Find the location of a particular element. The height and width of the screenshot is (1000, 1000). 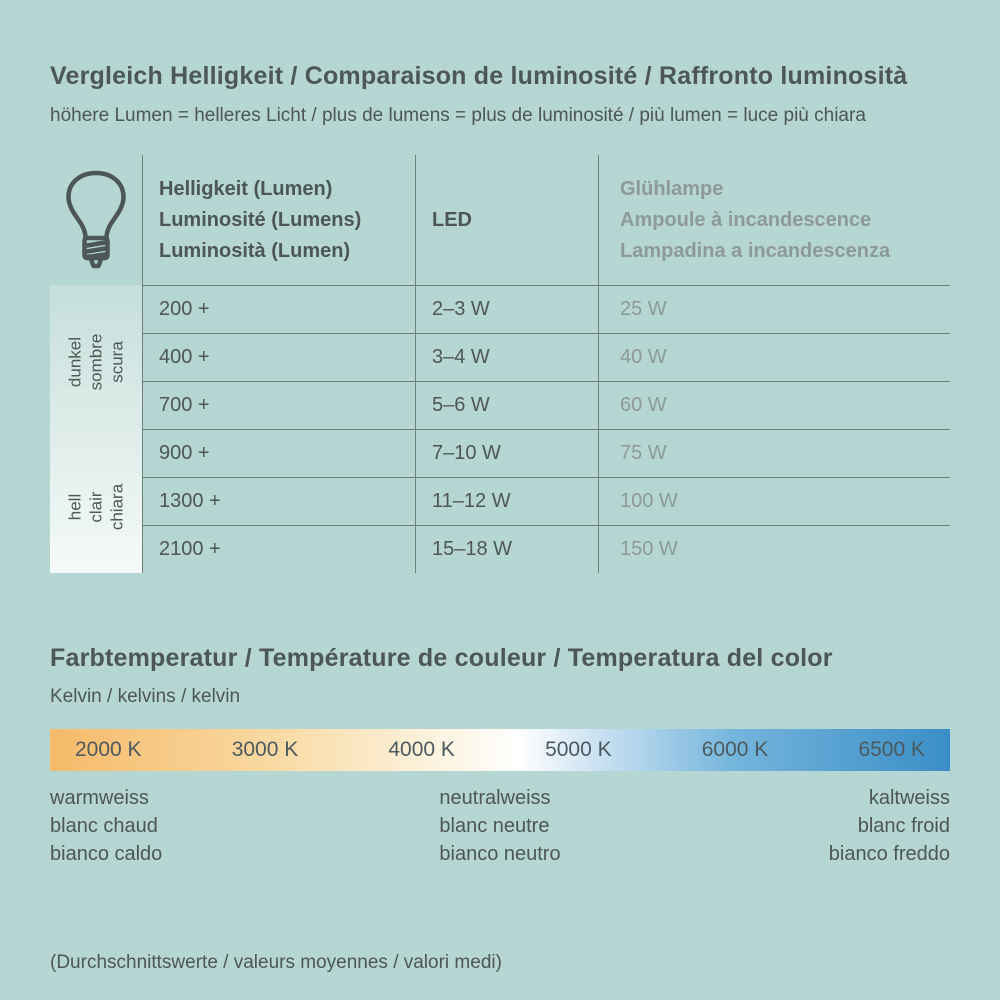

warm-de: warmweiss is located at coordinates (99, 798).